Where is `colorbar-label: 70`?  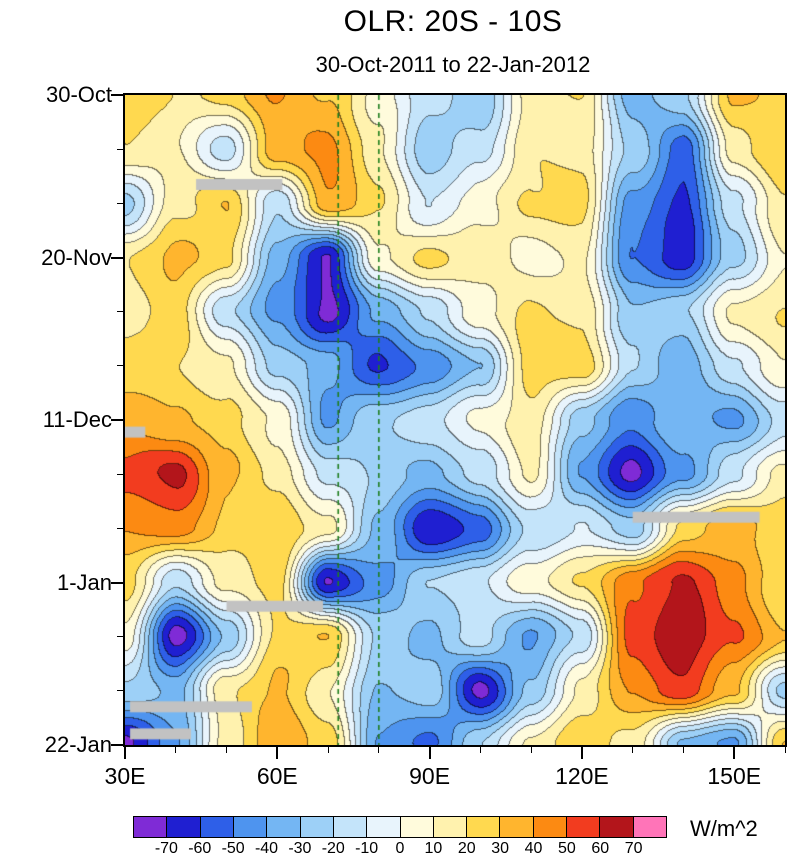 colorbar-label: 70 is located at coordinates (633, 848).